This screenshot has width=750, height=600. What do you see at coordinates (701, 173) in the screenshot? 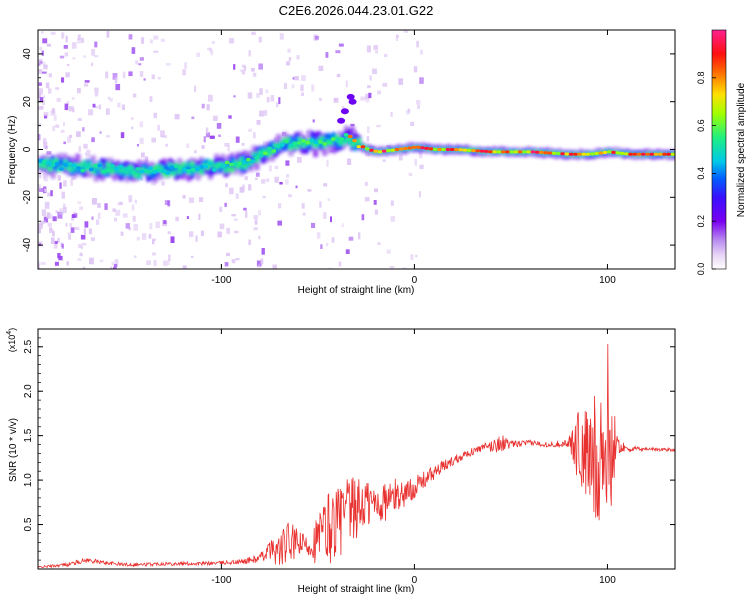
I see `colorbar-tick-label: 0.4` at bounding box center [701, 173].